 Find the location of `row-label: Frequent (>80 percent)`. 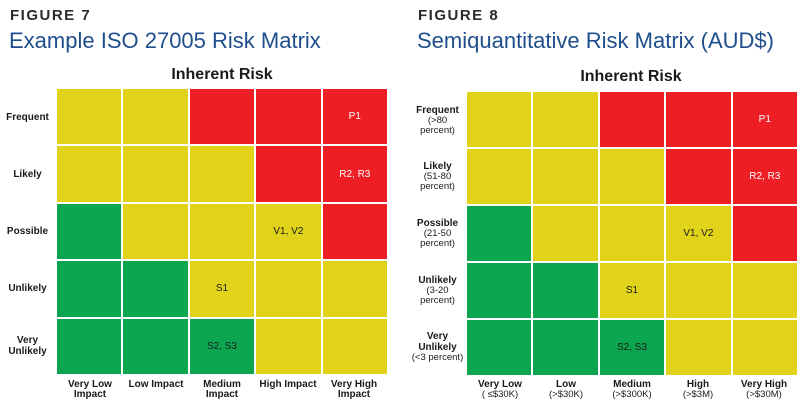

row-label: Frequent (>80 percent) is located at coordinates (437, 120).